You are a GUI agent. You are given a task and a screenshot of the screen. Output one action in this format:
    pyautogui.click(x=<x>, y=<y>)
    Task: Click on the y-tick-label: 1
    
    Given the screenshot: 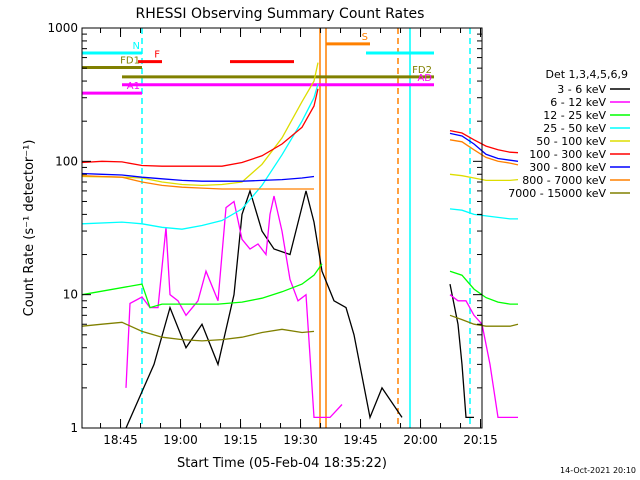 What is the action you would take?
    pyautogui.click(x=74, y=428)
    